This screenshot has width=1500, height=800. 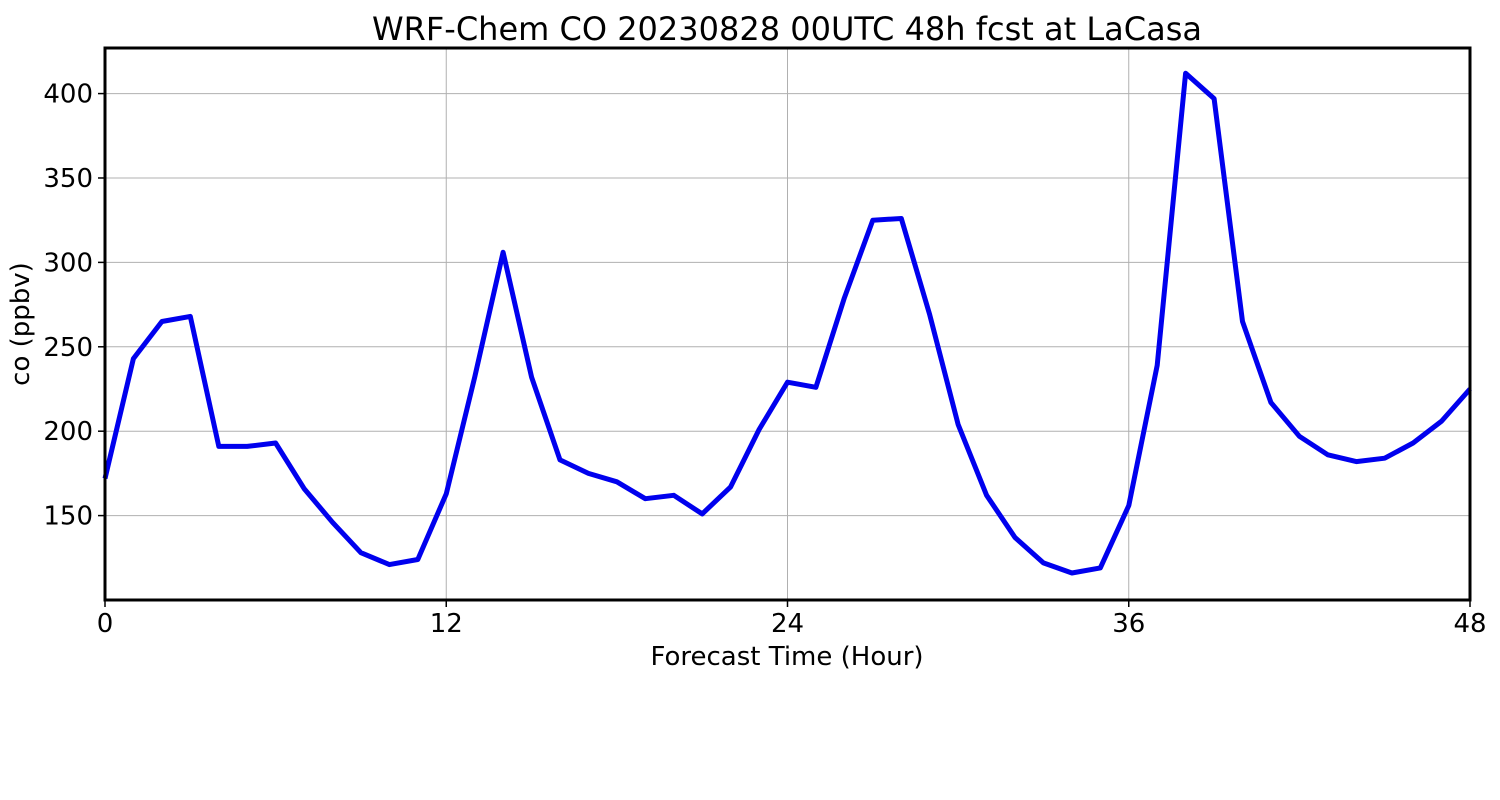 I want to click on x-axis-label: Forecast Time (Hour), so click(x=786, y=657).